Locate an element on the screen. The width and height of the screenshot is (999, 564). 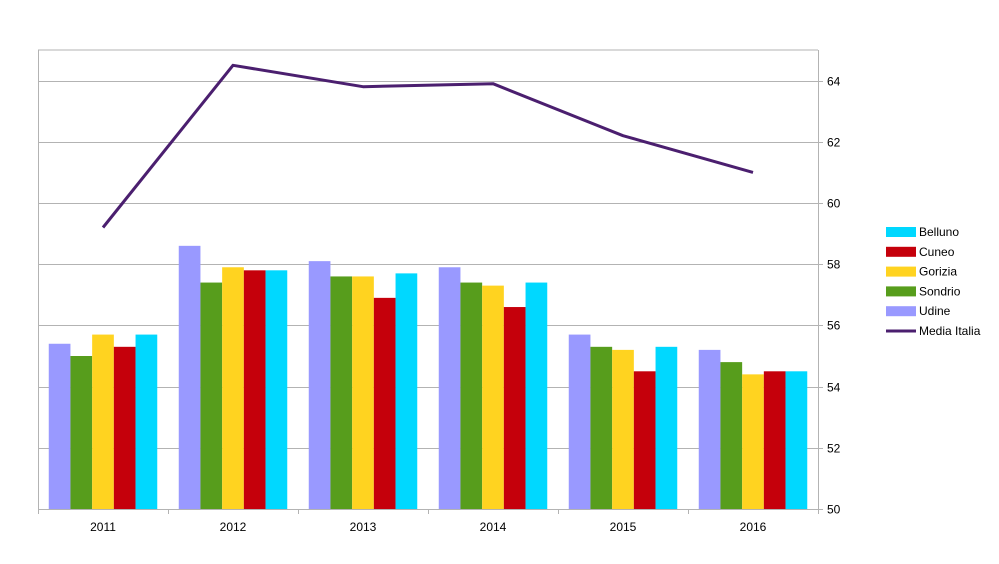
bar-gorizia-2016 is located at coordinates (753, 441).